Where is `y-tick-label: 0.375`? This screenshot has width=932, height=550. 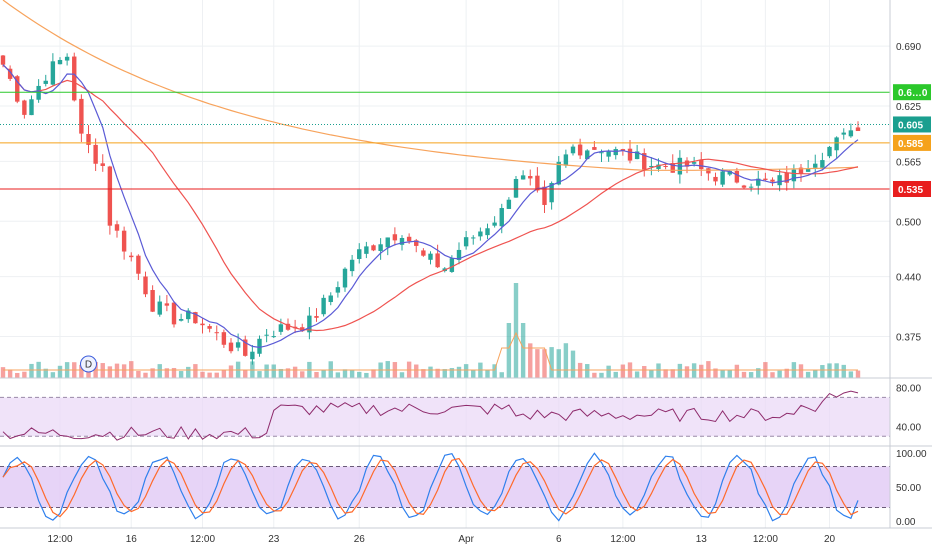 y-tick-label: 0.375 is located at coordinates (908, 338).